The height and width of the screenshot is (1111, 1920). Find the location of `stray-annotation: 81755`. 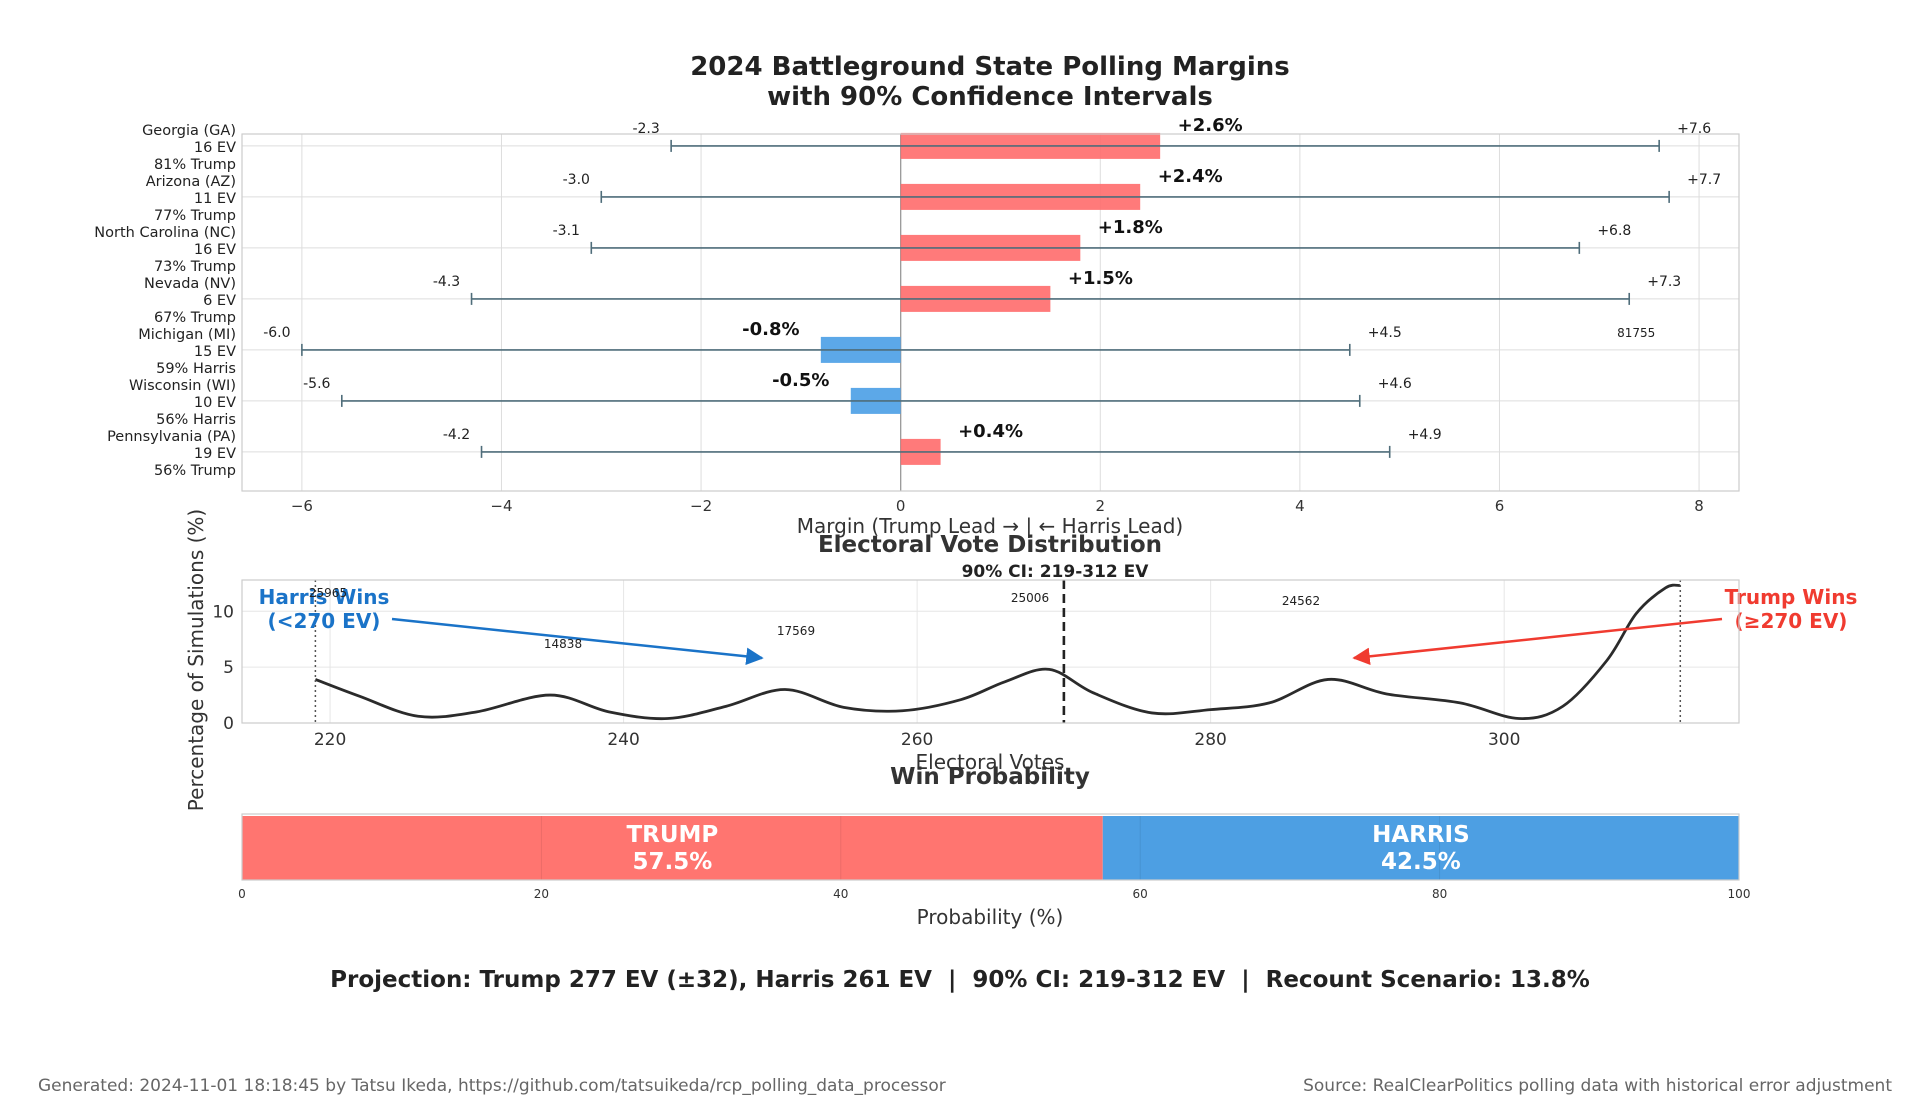

stray-annotation: 81755 is located at coordinates (1636, 333).